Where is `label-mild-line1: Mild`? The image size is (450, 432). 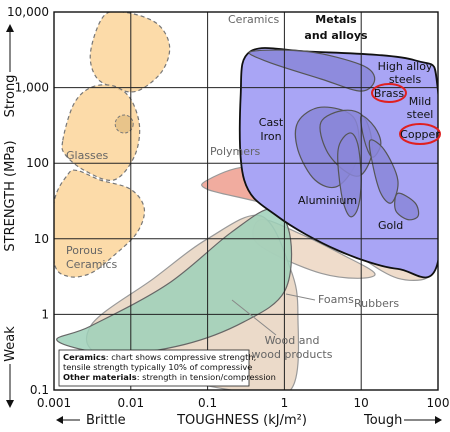
label-mild-line1: Mild is located at coordinates (420, 101).